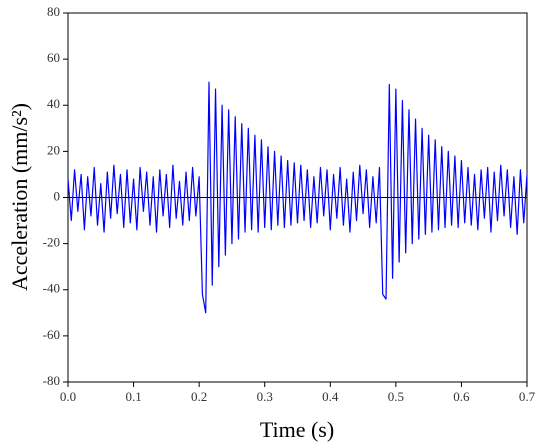  I want to click on y-tick-label: 0, so click(57, 195).